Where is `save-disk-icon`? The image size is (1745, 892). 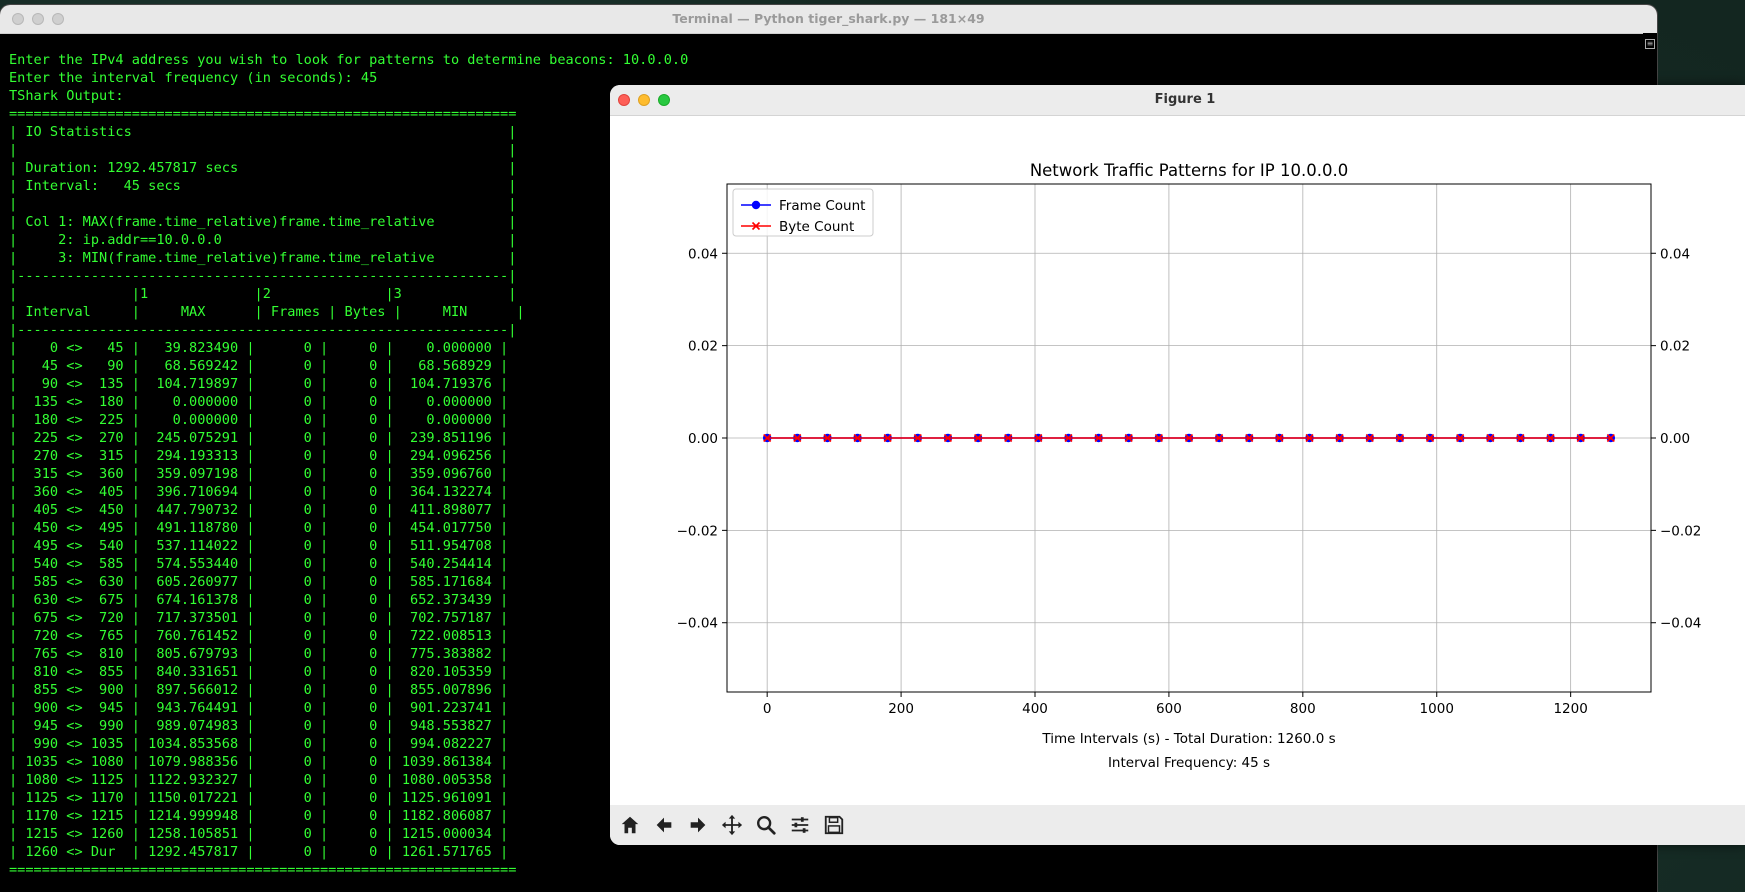 save-disk-icon is located at coordinates (834, 825).